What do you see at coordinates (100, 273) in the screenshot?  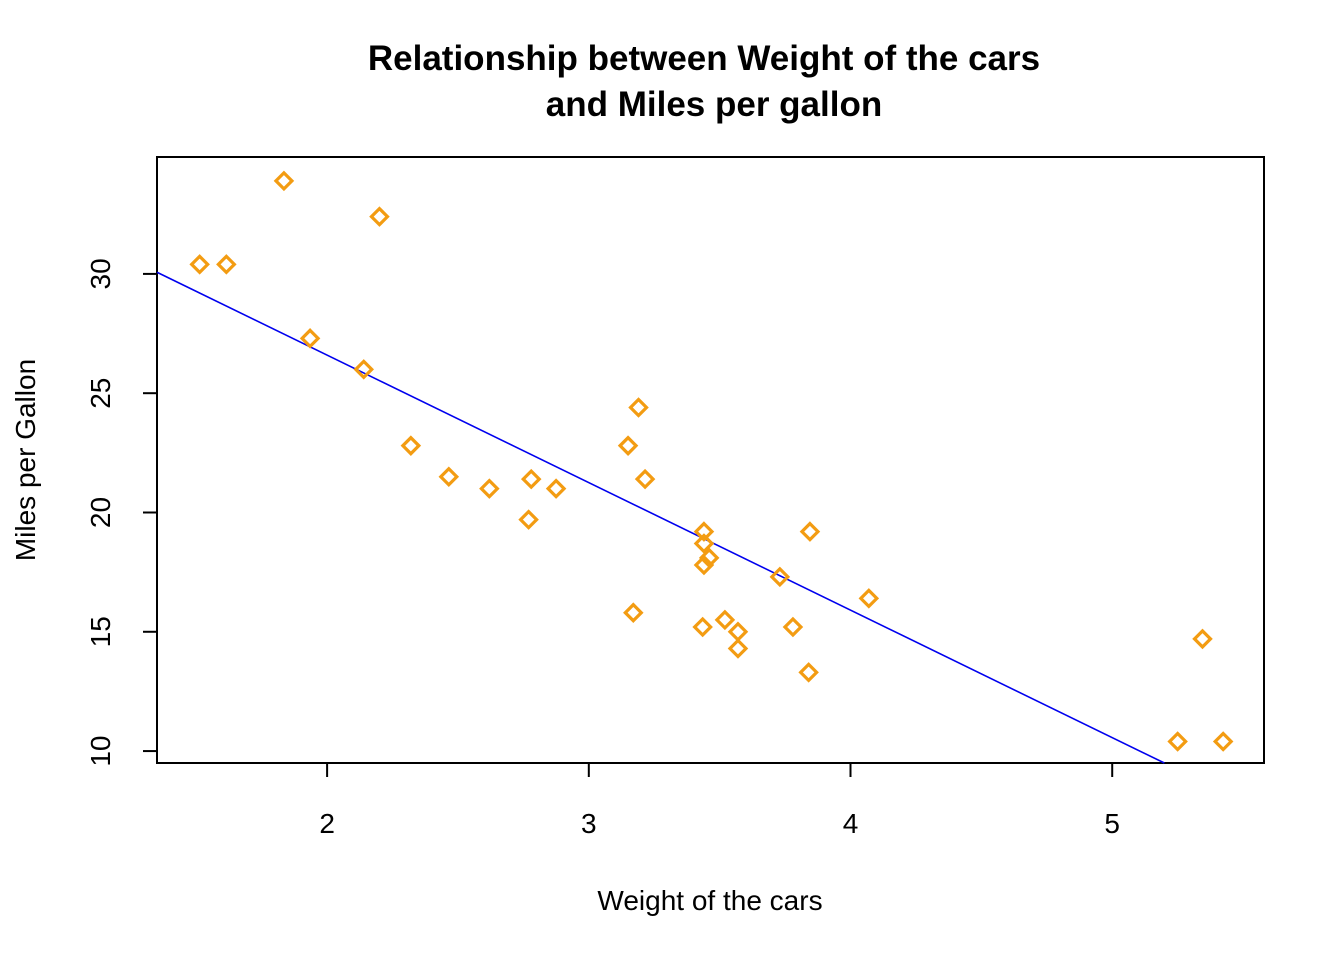 I see `y-tick-label: 30` at bounding box center [100, 273].